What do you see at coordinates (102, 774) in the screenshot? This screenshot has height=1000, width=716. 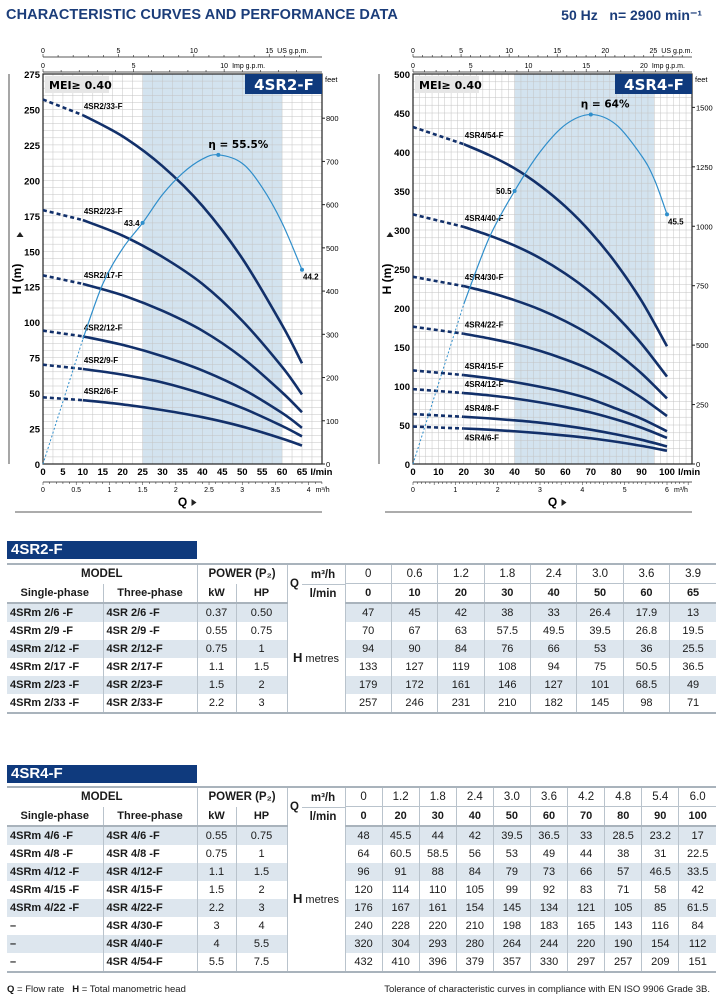 I see `table-title-4sr4: 4SR4-F` at bounding box center [102, 774].